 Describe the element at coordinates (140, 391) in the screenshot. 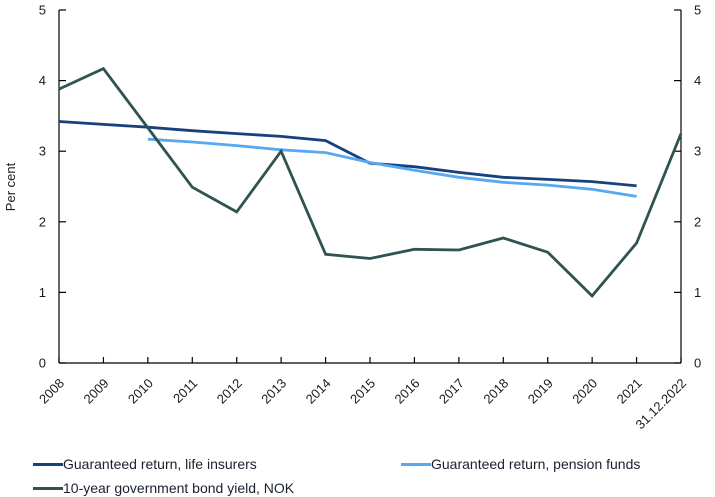

I see `x-axis-tick-label: 2010` at that location.